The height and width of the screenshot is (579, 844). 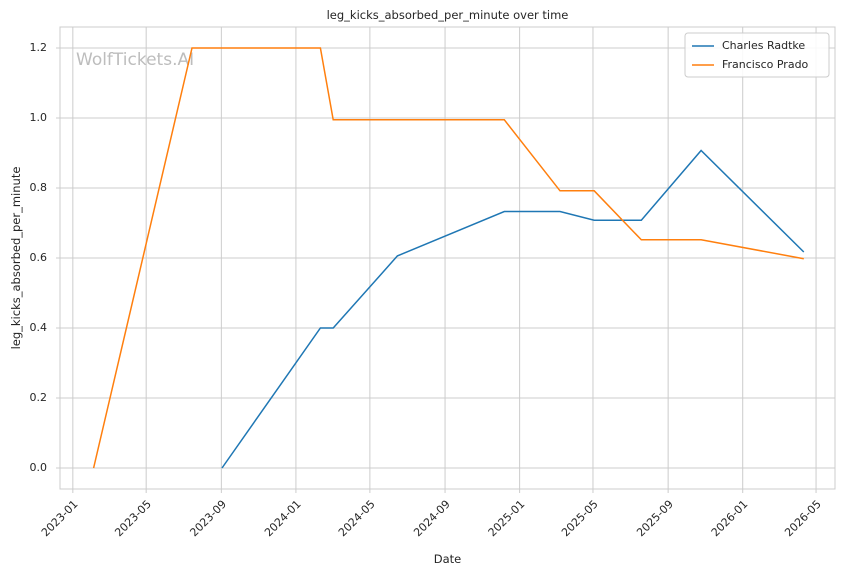 I want to click on x-tick-label: 2024-09, so click(x=432, y=519).